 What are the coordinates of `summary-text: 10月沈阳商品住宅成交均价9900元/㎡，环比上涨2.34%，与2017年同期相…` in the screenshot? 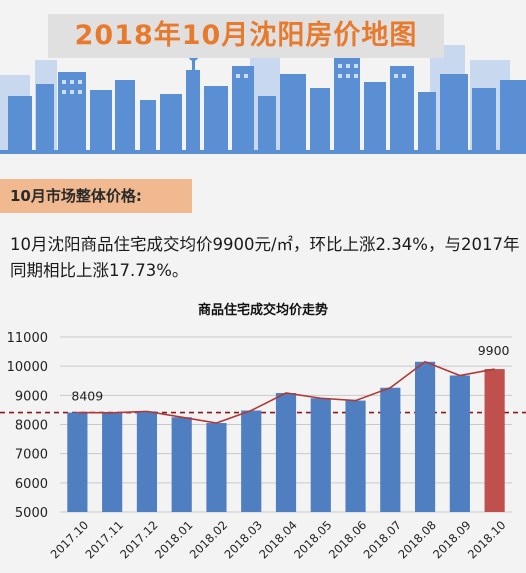 It's located at (265, 257).